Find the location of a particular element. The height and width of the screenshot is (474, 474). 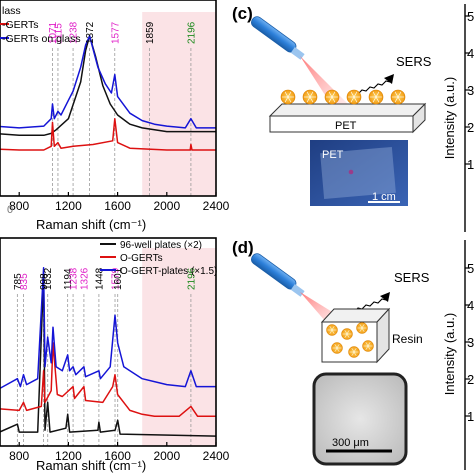

legend-entry-2: O-GERTs is located at coordinates (141, 258).